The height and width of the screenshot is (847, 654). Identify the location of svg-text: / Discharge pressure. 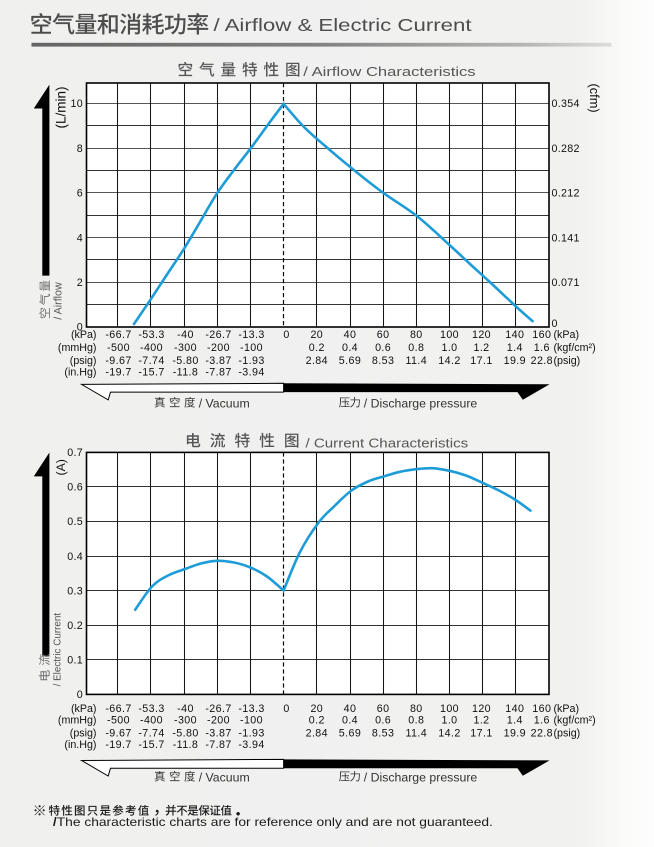
(421, 404).